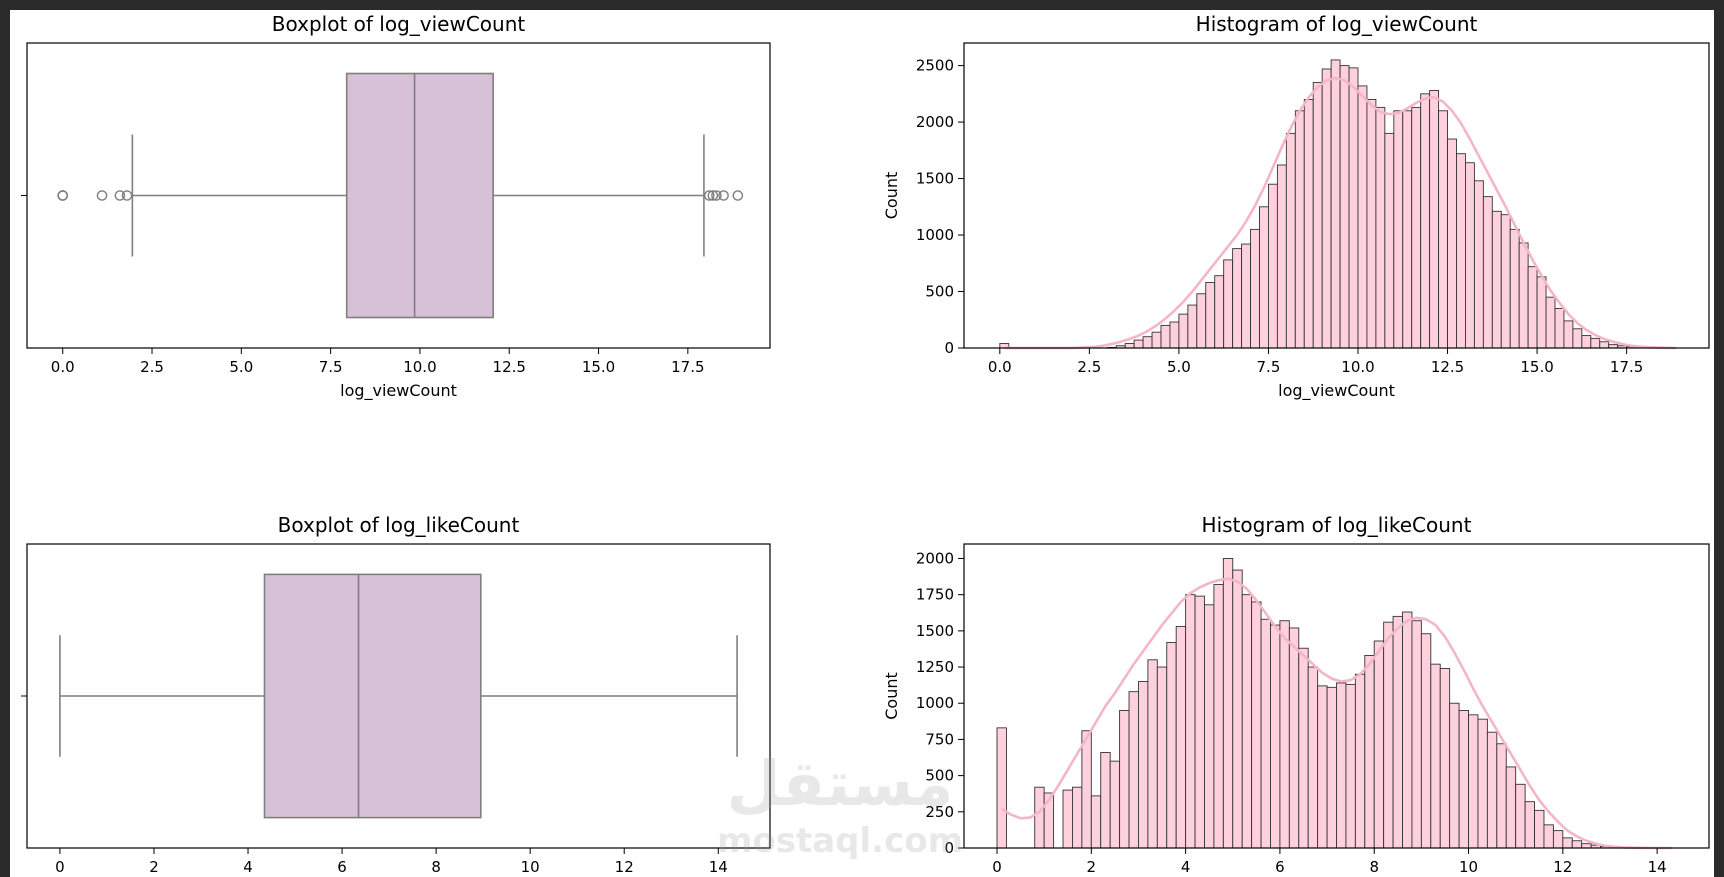 Image resolution: width=1724 pixels, height=877 pixels. I want to click on iqr-box, so click(419, 195).